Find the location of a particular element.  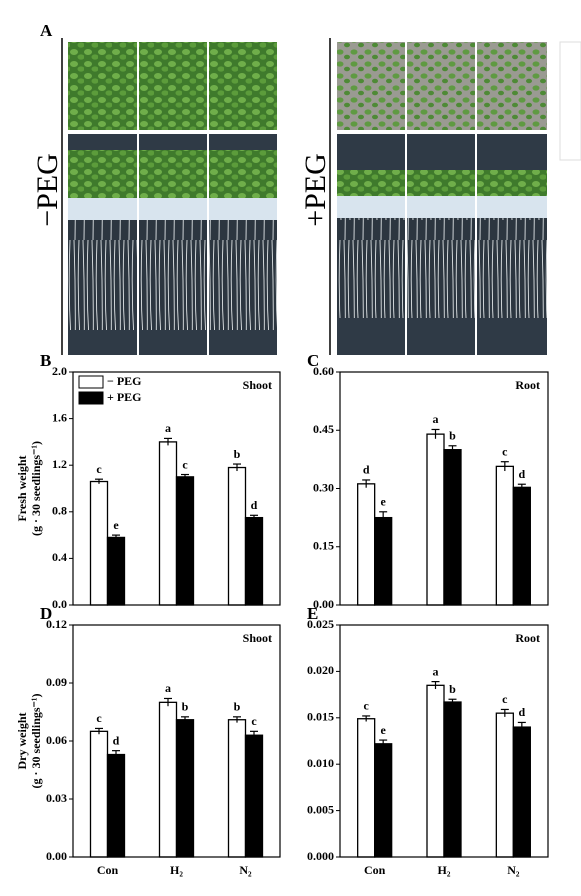

y-tick-label: 0.30 is located at coordinates (323, 487).